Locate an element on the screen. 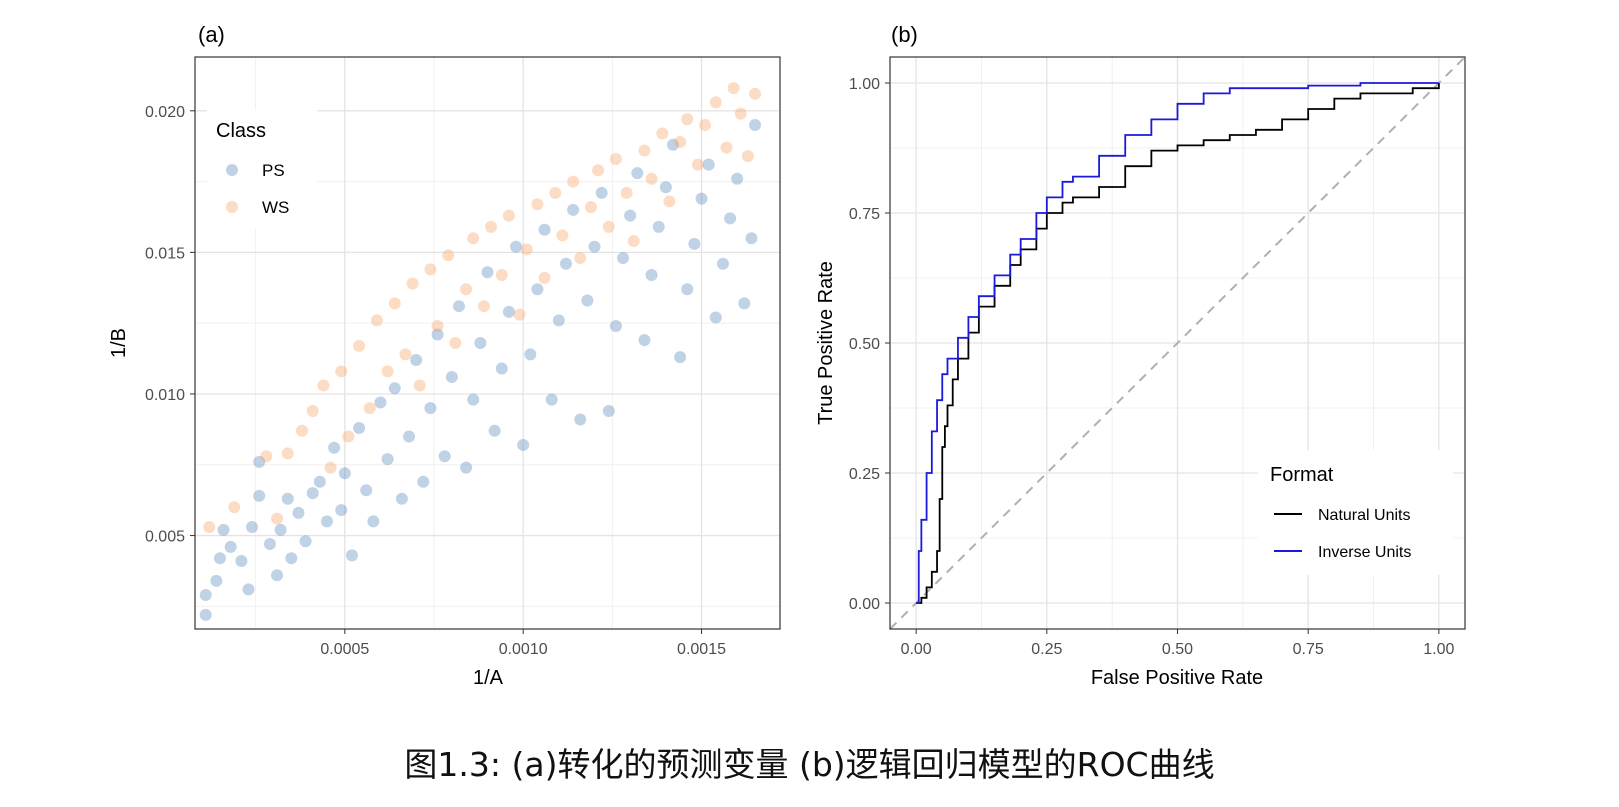 This screenshot has width=1619, height=807. x-tick-label: 0.0005 is located at coordinates (344, 649).